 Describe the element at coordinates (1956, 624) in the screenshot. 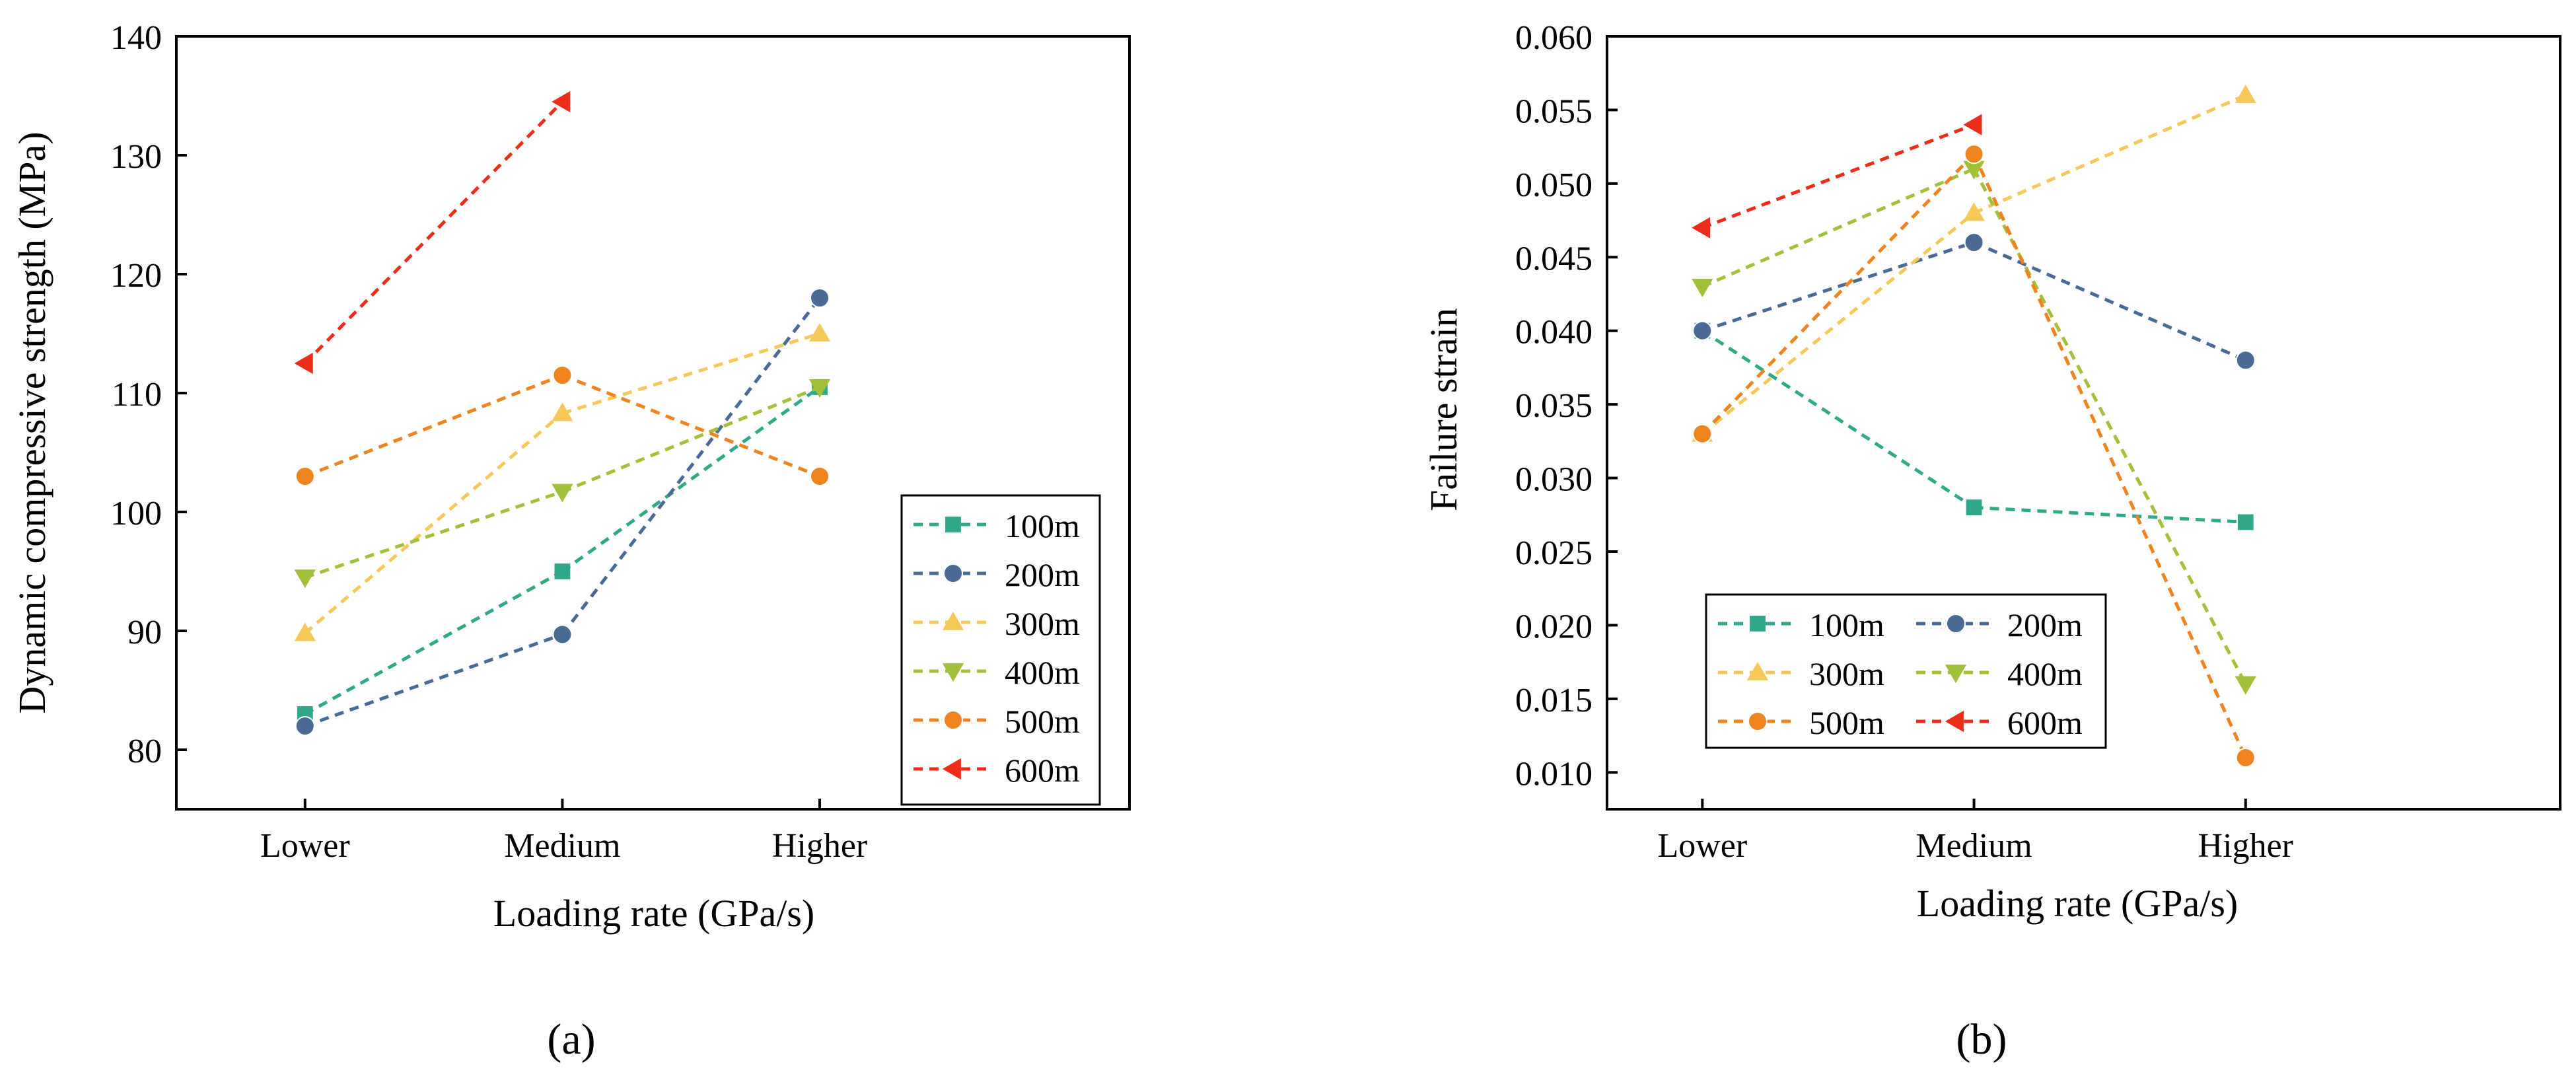

I see `legend-marker-200m-b` at that location.